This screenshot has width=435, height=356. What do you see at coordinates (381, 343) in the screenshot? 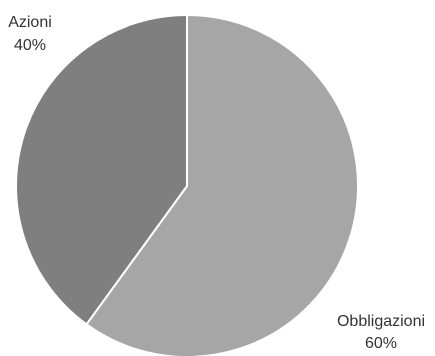
I see `slice-label-obbligazioni-value: 60%` at bounding box center [381, 343].